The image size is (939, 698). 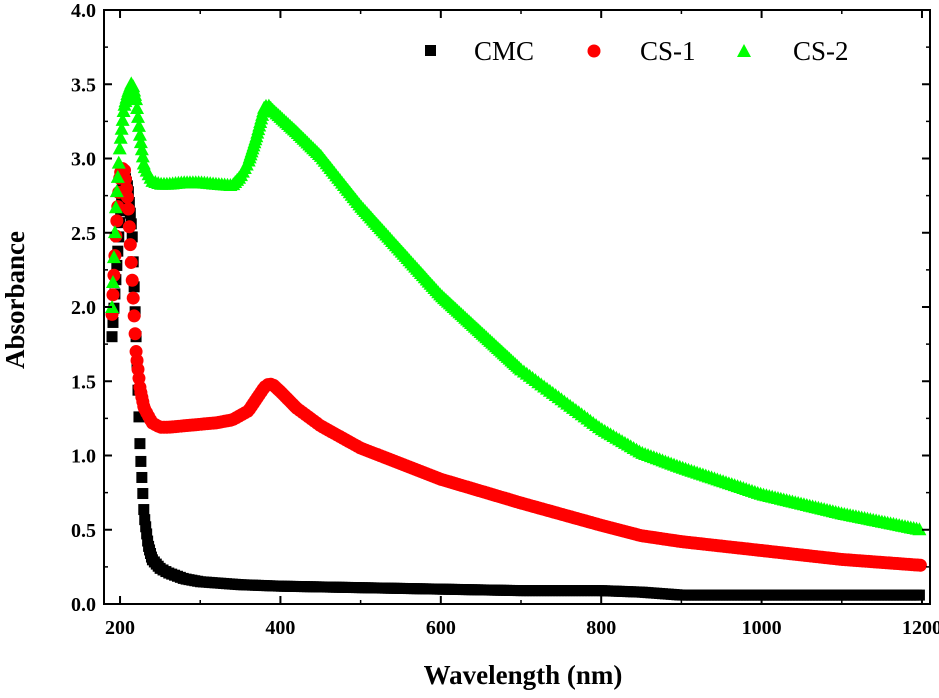 What do you see at coordinates (83, 308) in the screenshot?
I see `y-tick-label: 2.0` at bounding box center [83, 308].